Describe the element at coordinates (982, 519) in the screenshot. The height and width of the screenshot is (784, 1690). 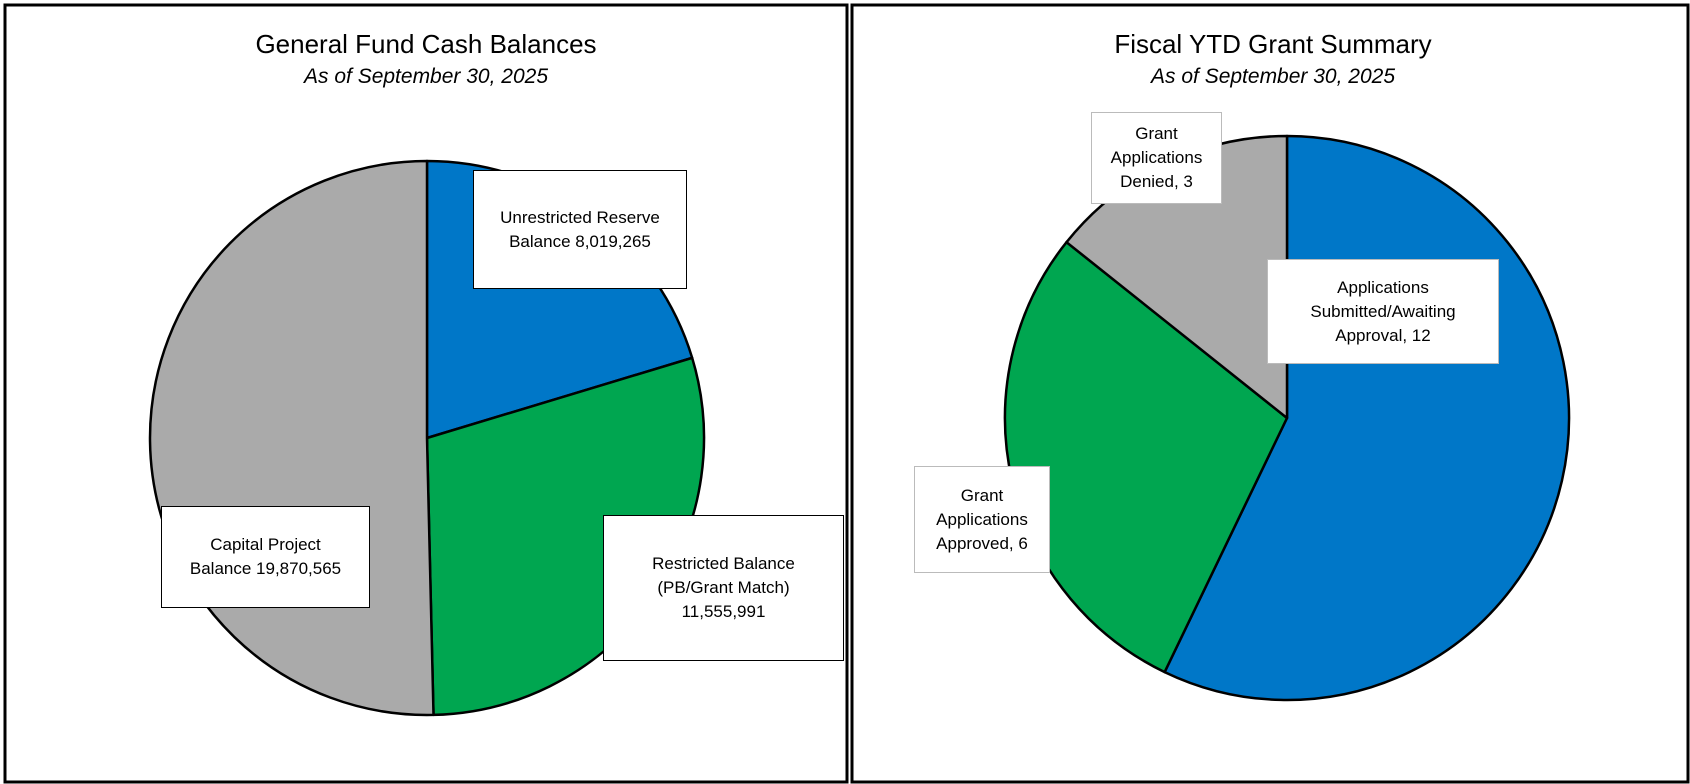
I see `data-label: Grant Applications Approved, 6` at that location.